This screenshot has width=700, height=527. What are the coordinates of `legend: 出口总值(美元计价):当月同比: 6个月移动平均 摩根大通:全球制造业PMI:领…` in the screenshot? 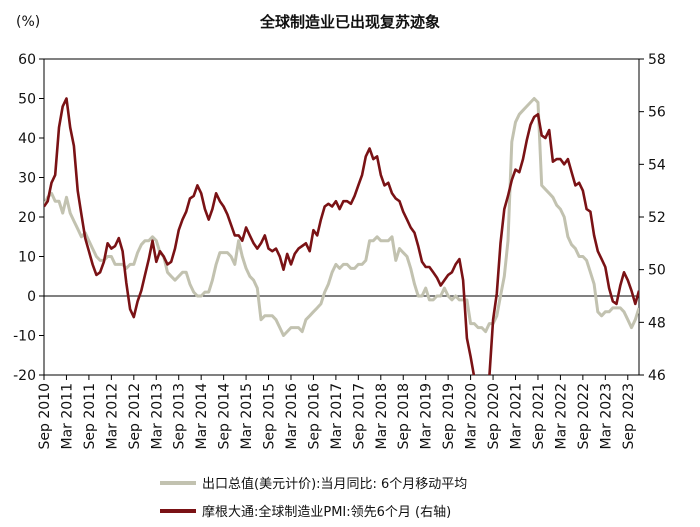 It's located at (313, 498).